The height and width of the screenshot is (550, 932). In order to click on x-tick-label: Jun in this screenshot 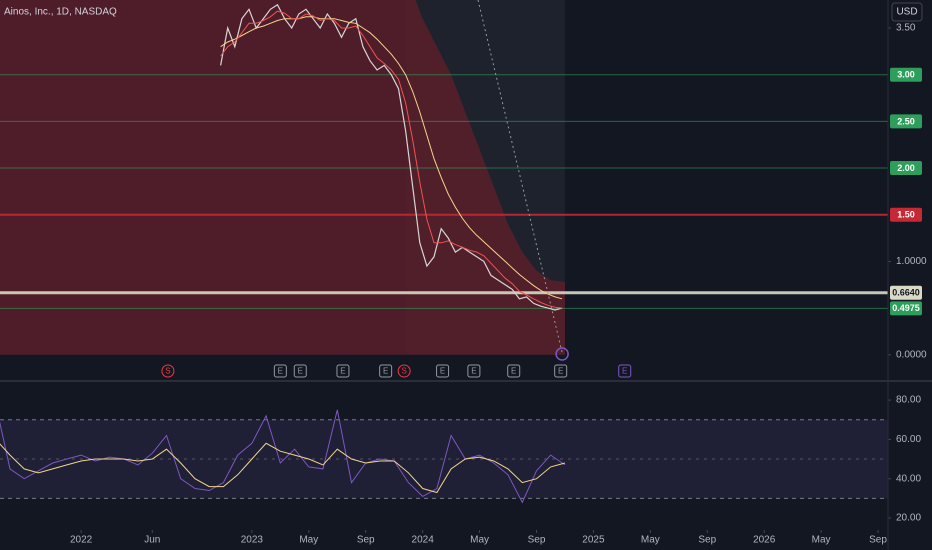, I will do `click(152, 540)`.